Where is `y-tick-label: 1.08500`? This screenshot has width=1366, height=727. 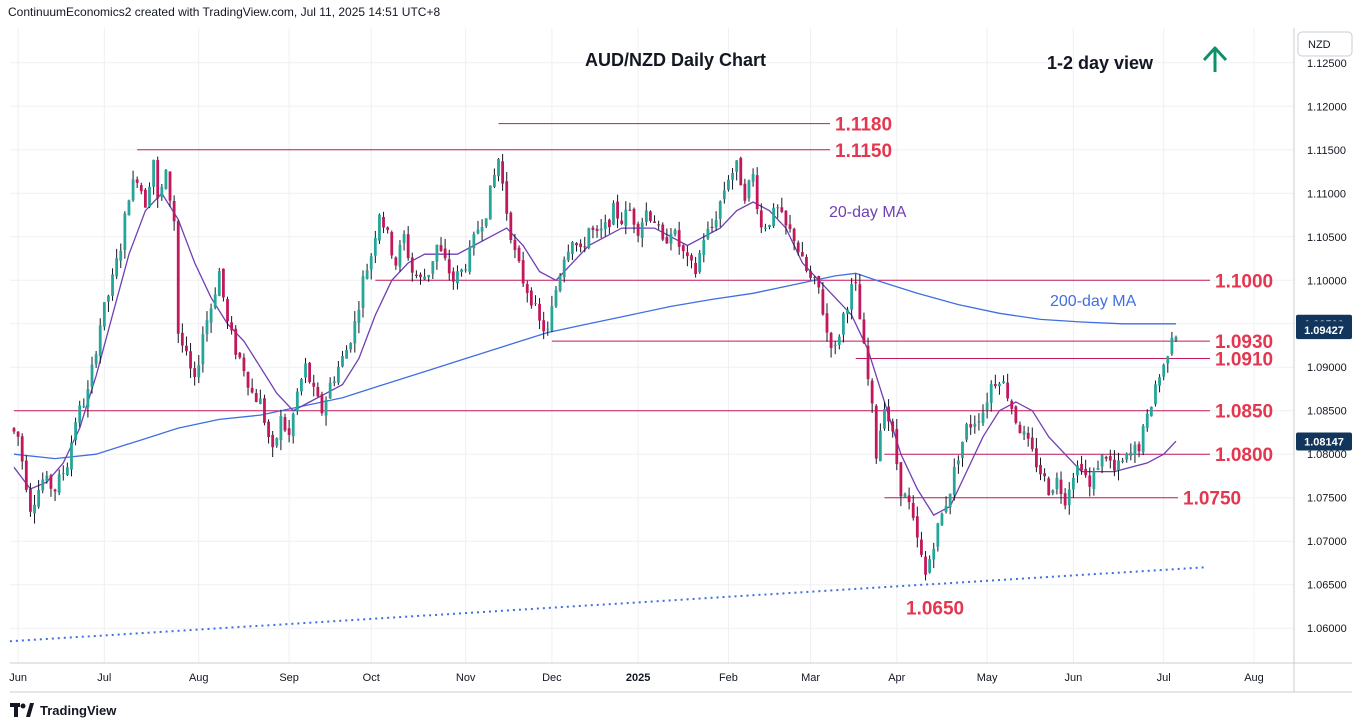
y-tick-label: 1.08500 is located at coordinates (1327, 412).